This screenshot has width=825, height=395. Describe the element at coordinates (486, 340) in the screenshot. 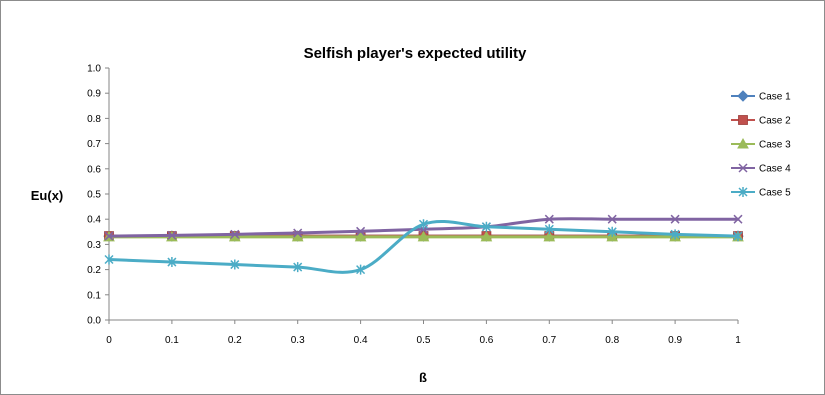

I see `x-tick-label: 0.6` at that location.